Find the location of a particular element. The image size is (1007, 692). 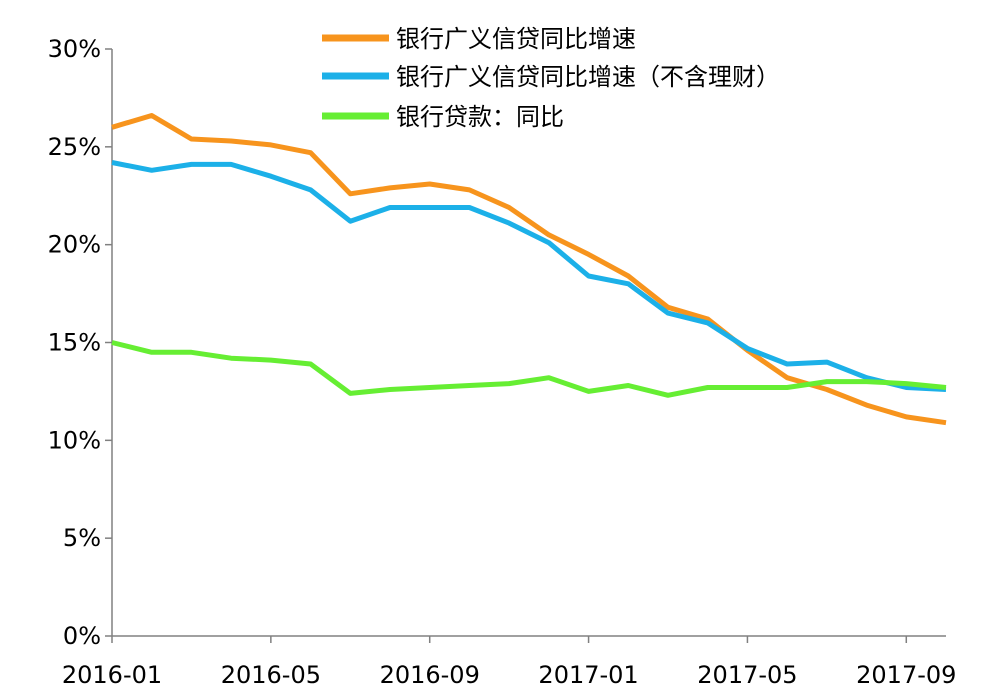

x-tick-label: 2017-01 is located at coordinates (588, 675).